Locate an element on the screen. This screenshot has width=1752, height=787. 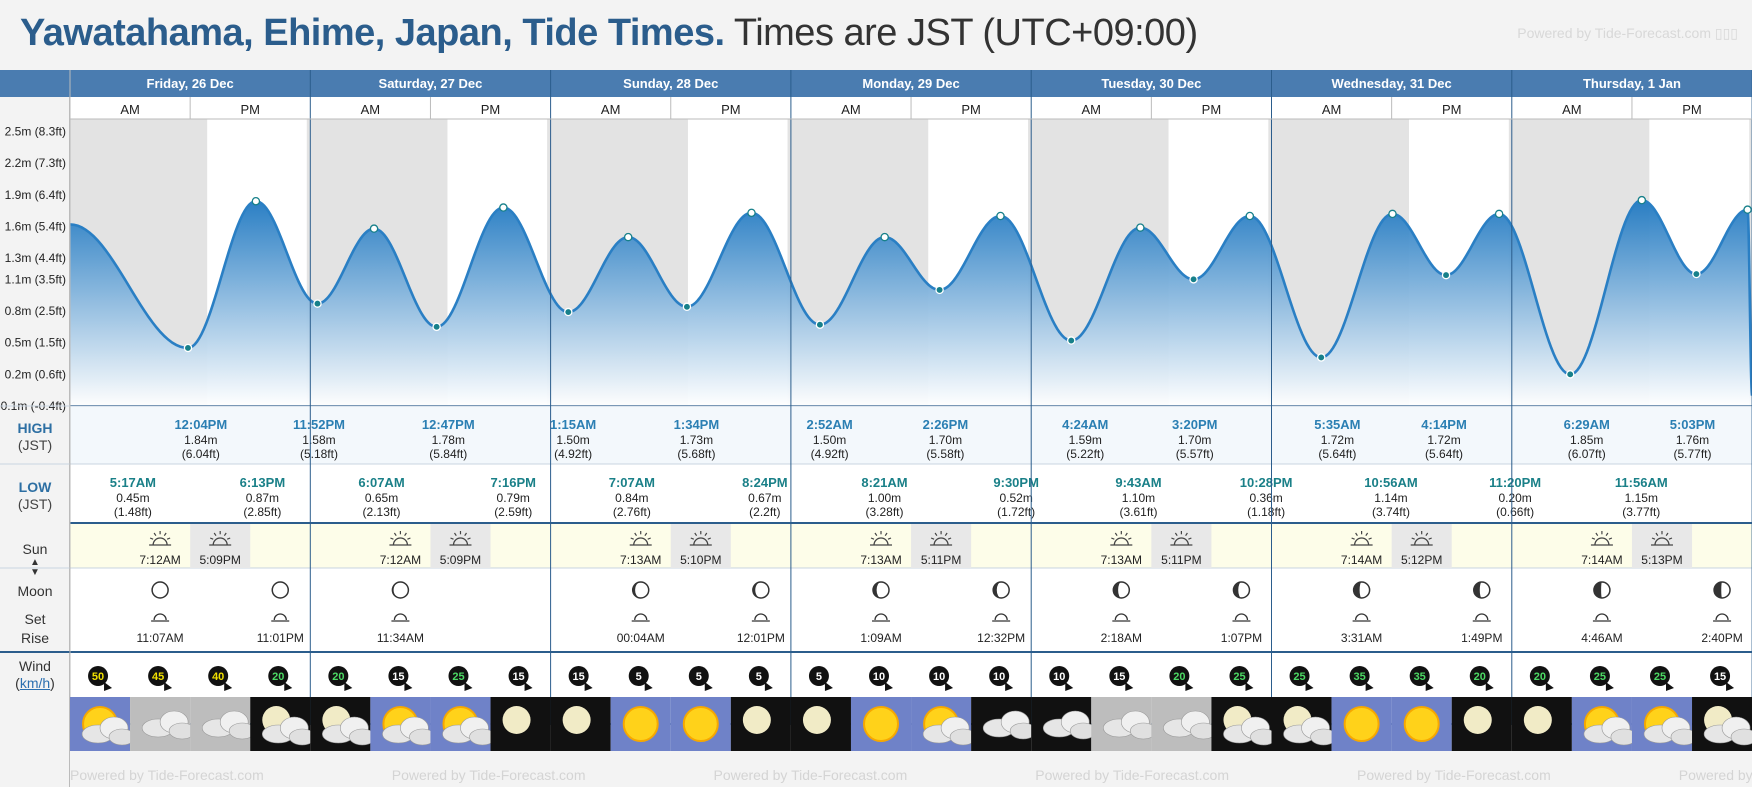
sun-toggle-icon: ▲ ▼ is located at coordinates (35, 567).